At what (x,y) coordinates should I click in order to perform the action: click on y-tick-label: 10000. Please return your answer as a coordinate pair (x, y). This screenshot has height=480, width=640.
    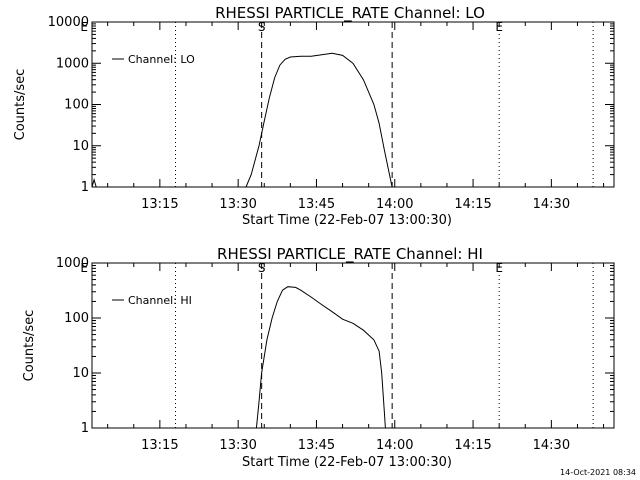
    Looking at the image, I should click on (68, 22).